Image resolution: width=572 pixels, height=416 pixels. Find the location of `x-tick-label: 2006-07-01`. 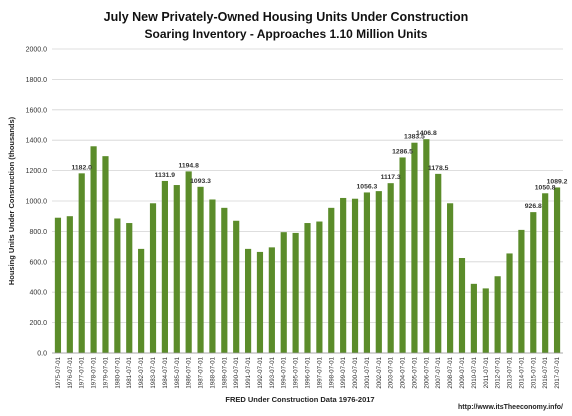

x-tick-label: 2006-07-01 is located at coordinates (426, 372).